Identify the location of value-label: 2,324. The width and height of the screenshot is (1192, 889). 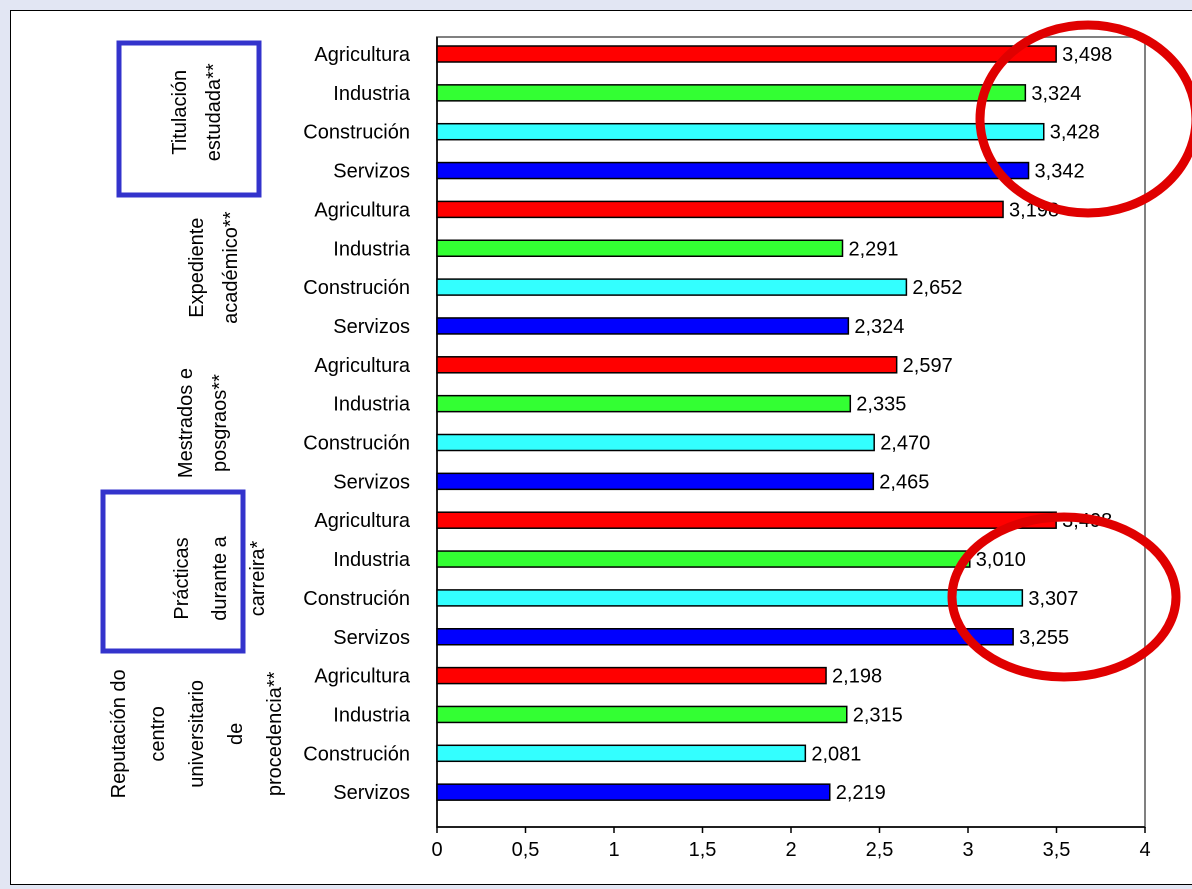
(879, 327).